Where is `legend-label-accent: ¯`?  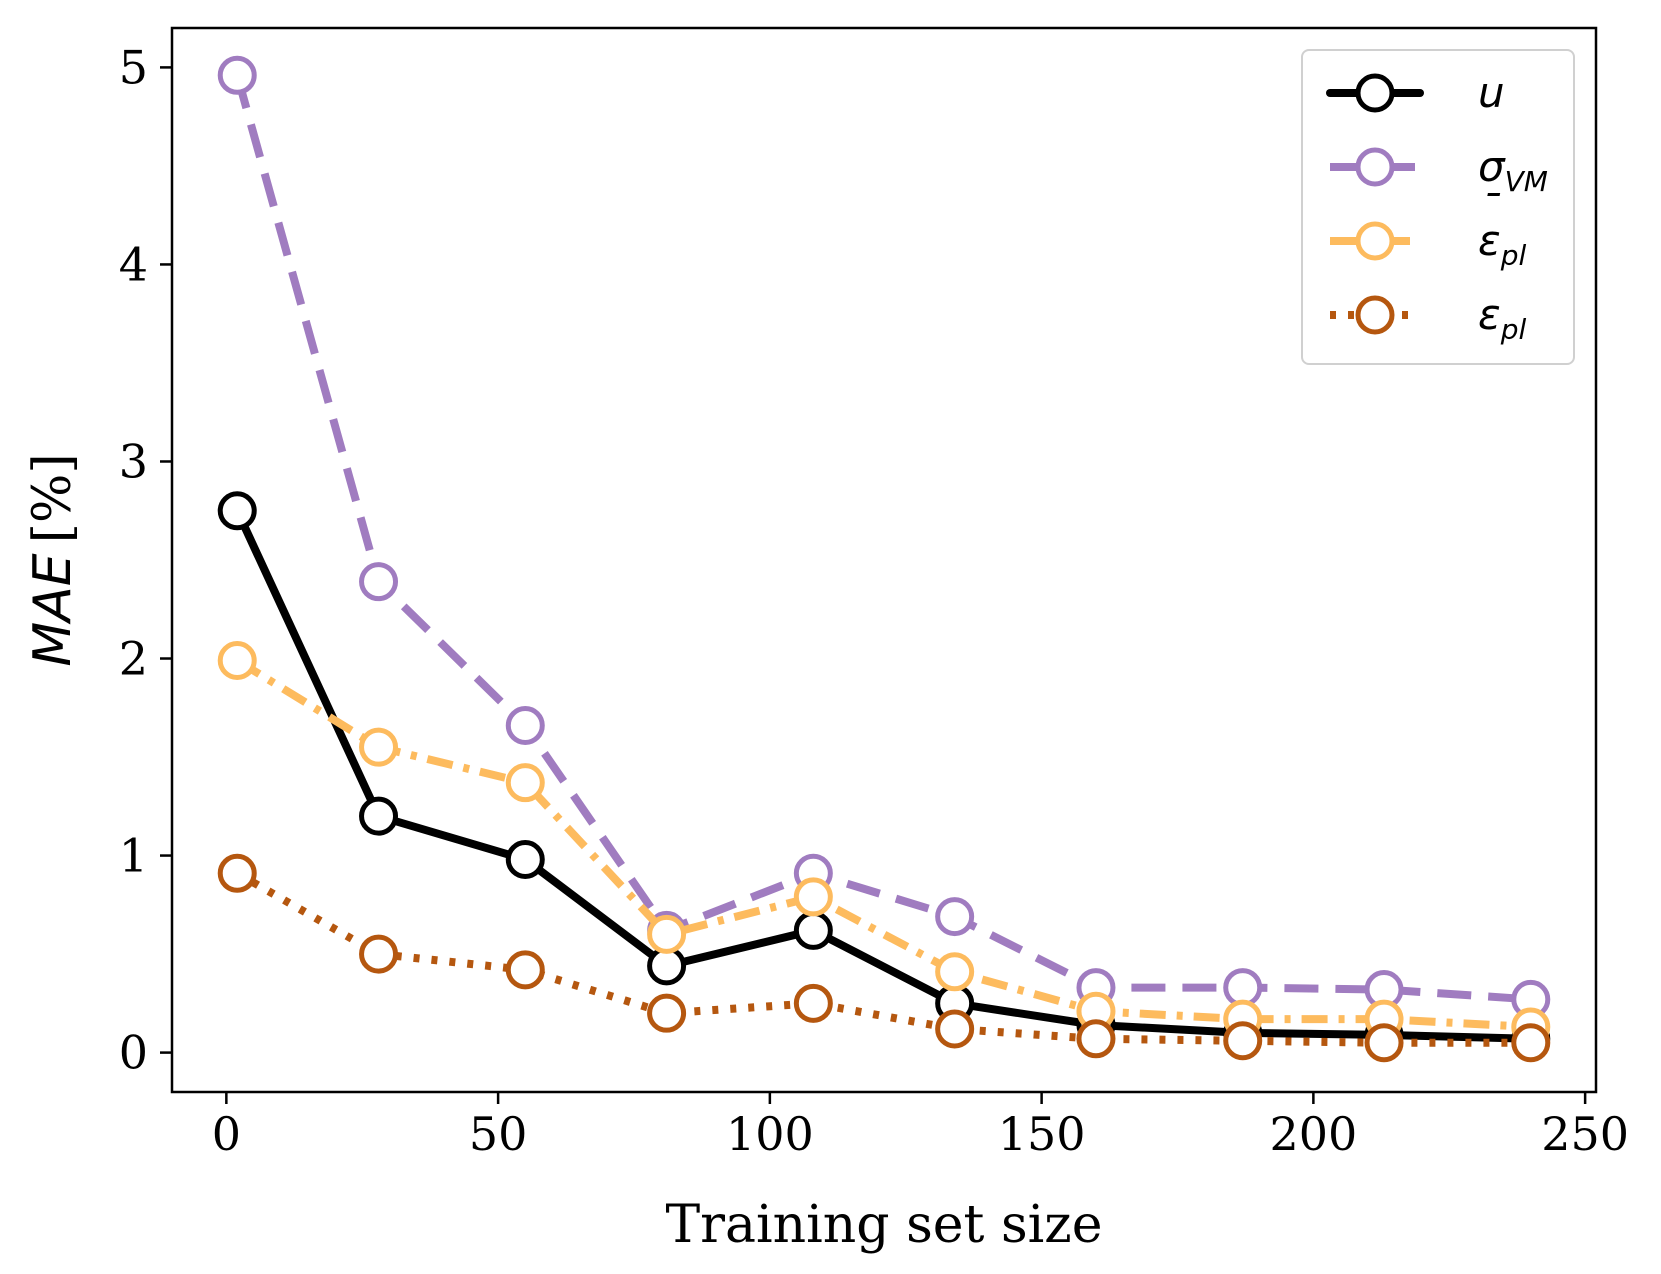
legend-label-accent: ¯ is located at coordinates (1490, 209).